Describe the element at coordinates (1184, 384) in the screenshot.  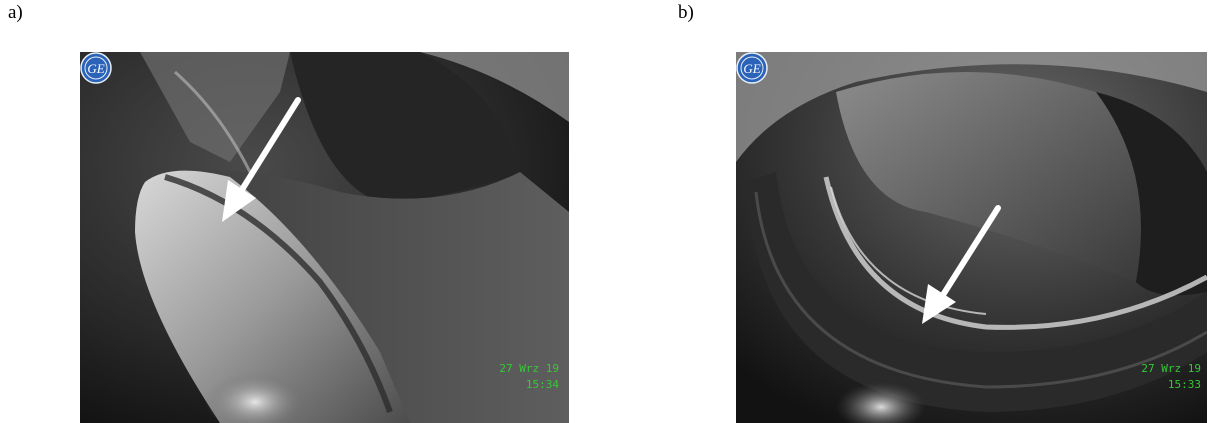
I see `overlay-time: 15:33` at that location.